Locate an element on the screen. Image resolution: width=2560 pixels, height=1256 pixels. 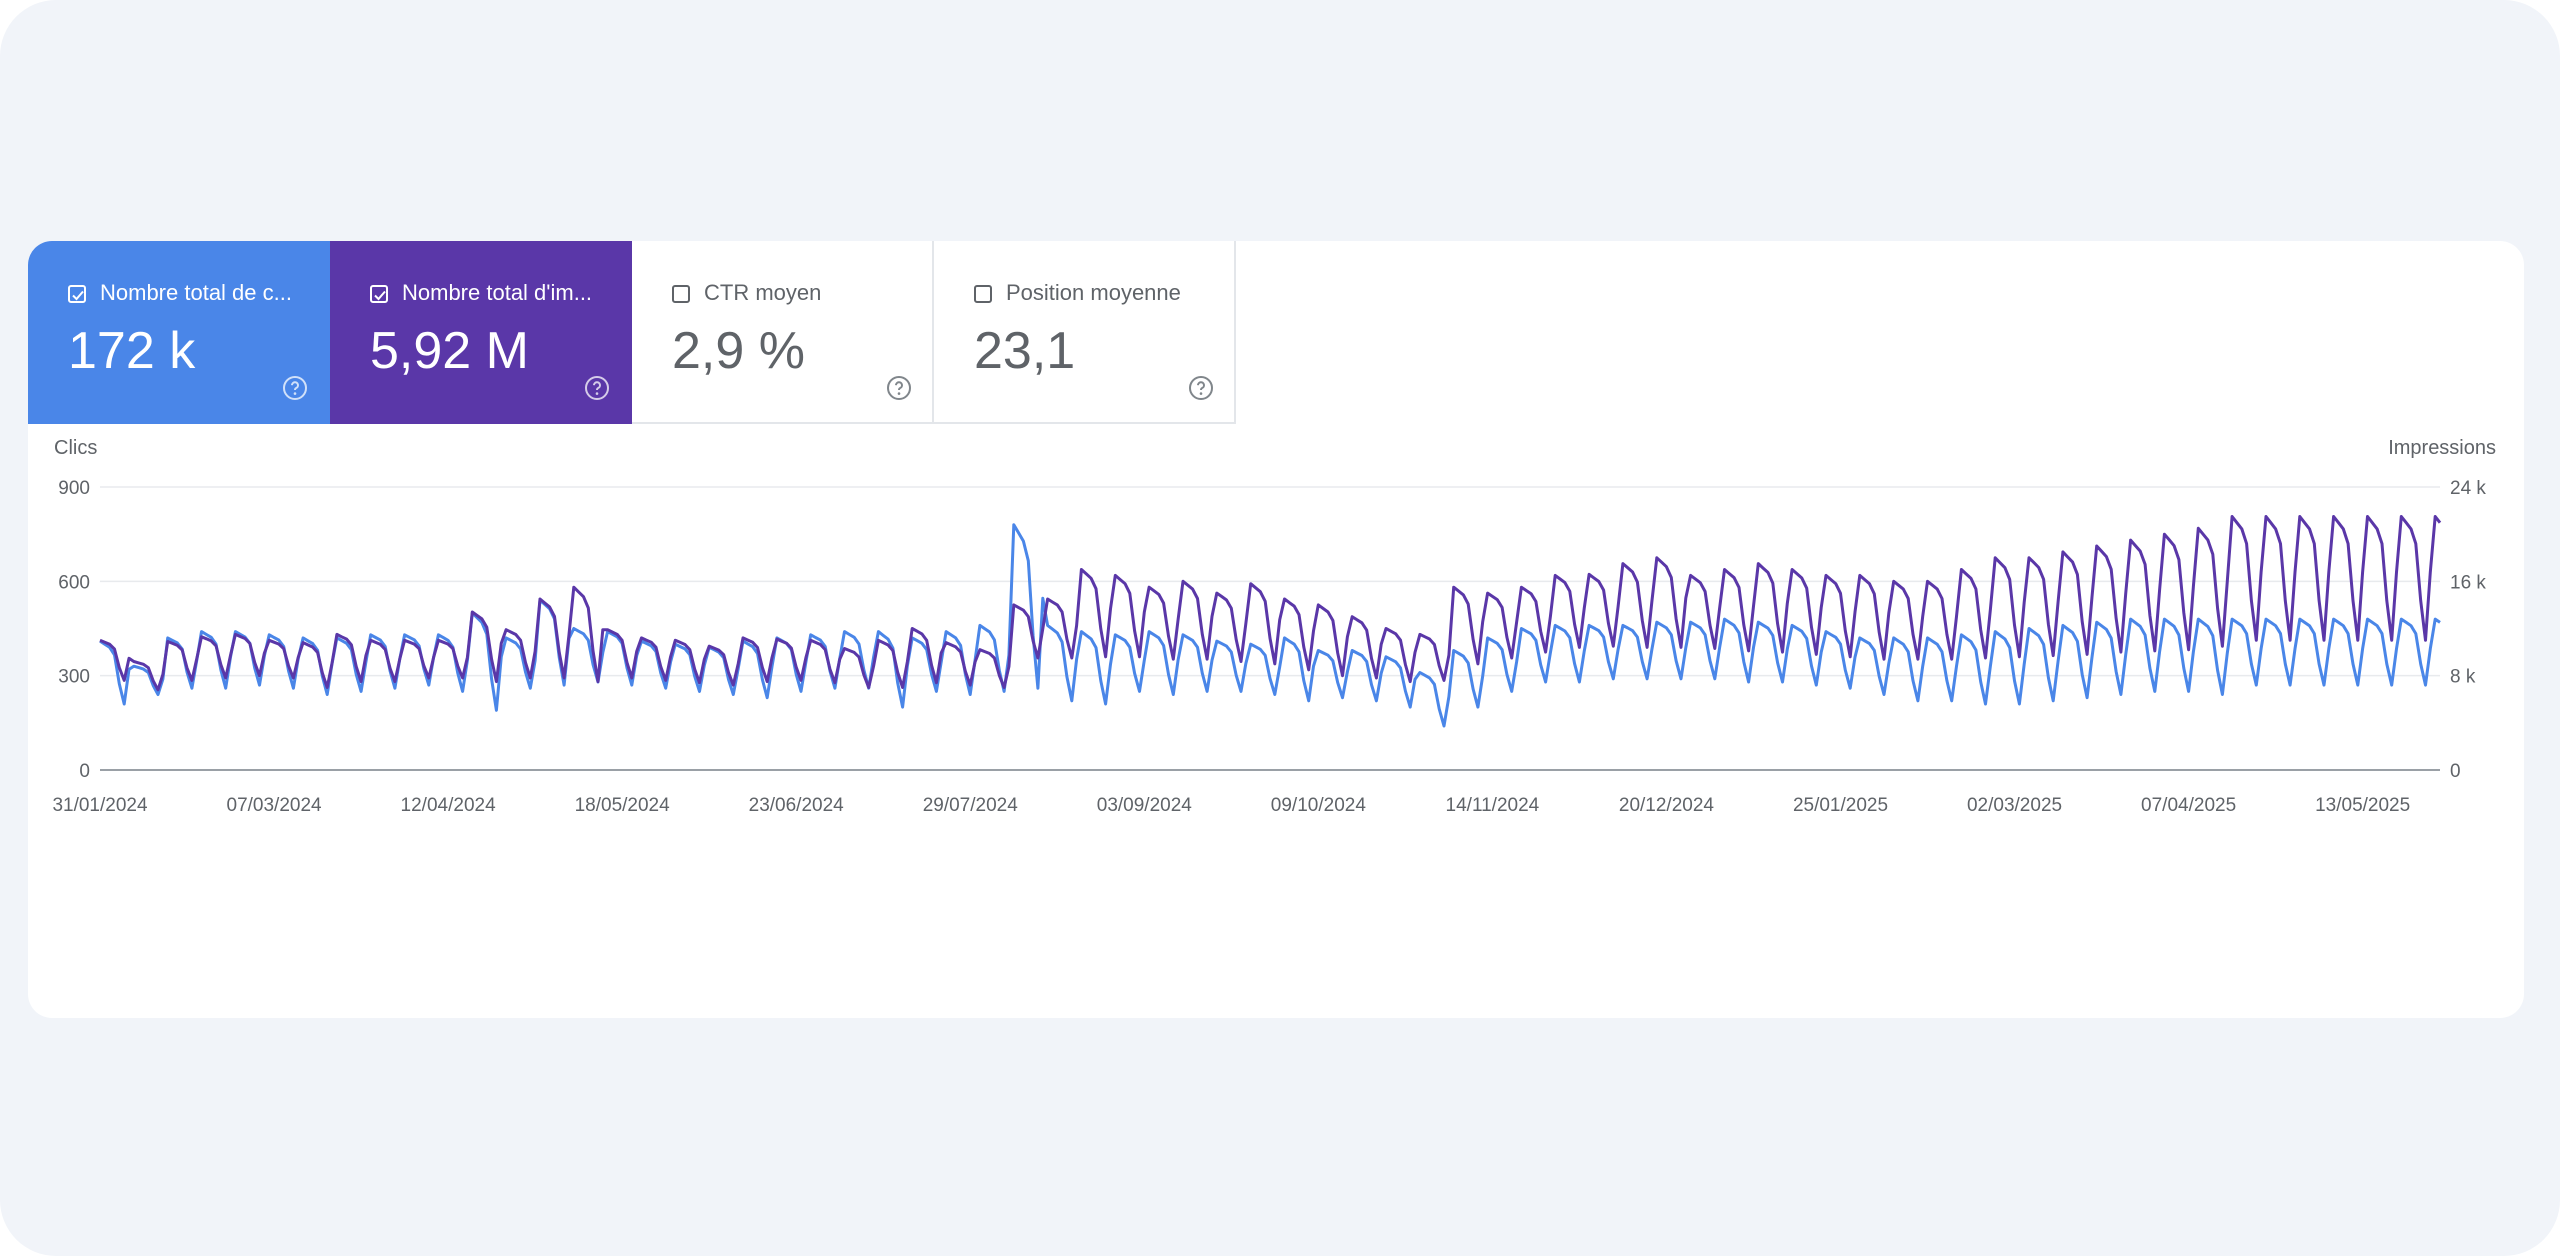
series-line-clics is located at coordinates (1270, 625).